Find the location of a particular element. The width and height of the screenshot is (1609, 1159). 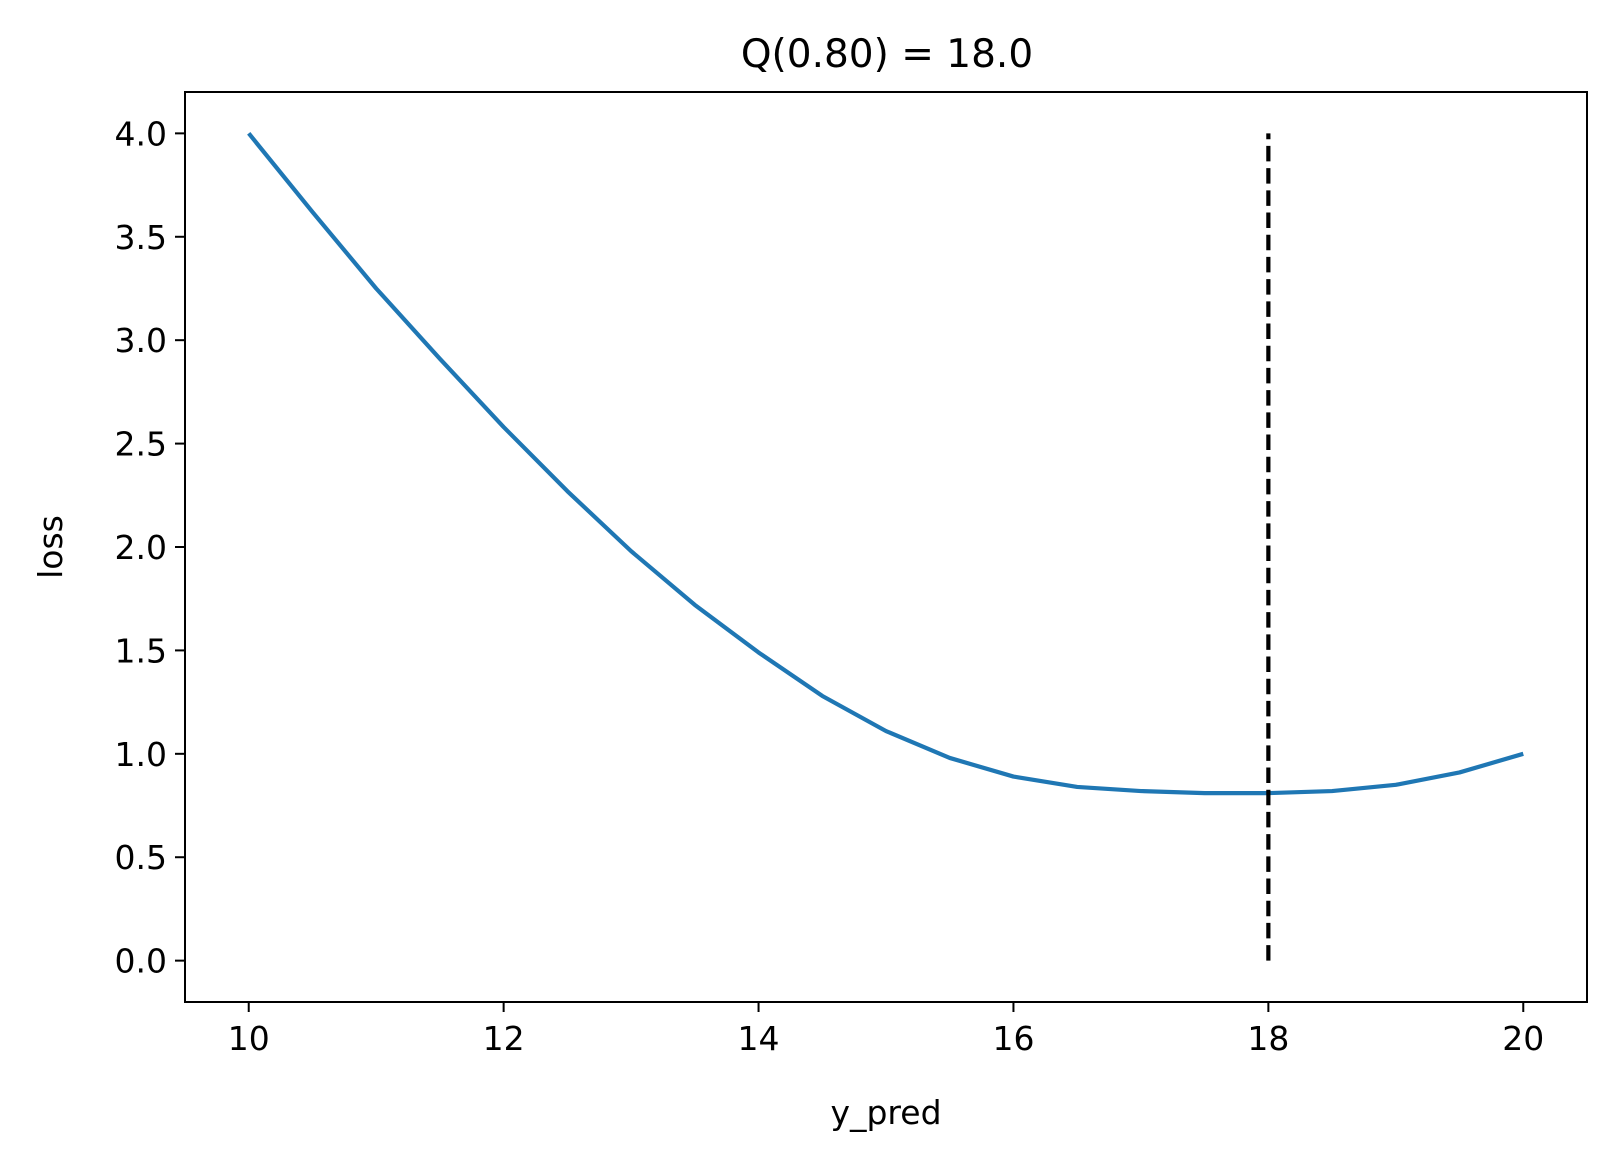

y-tick-label: 0.0 is located at coordinates (141, 961).